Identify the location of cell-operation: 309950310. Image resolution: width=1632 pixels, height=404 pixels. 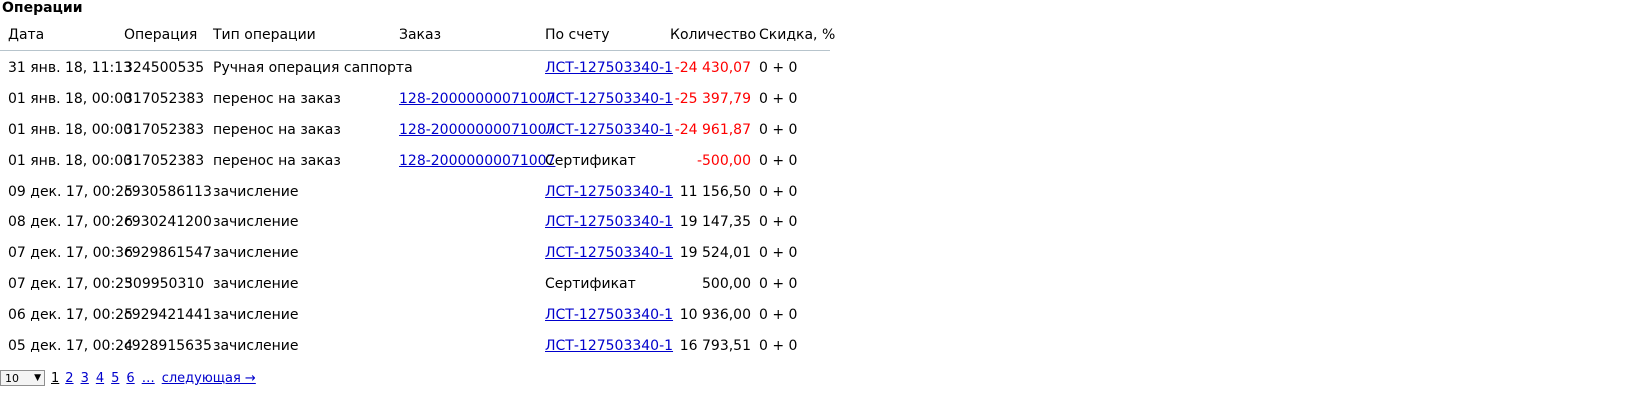
(164, 283).